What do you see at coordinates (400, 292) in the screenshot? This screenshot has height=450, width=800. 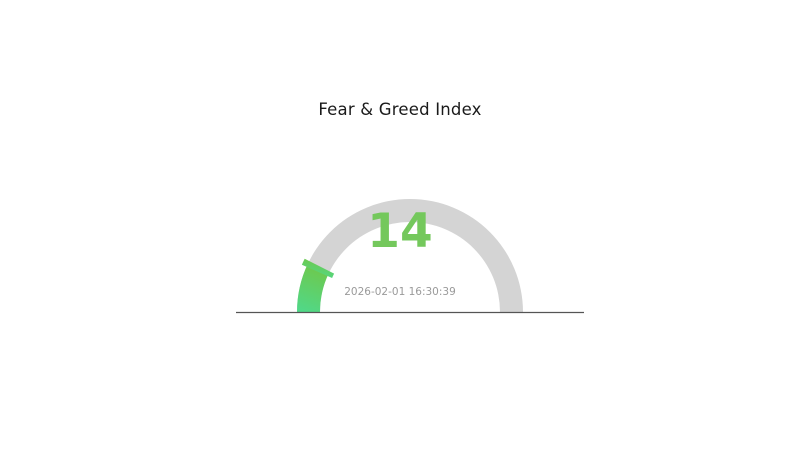 I see `gauge-timestamp-label: 2026-02-01 16:30:39` at bounding box center [400, 292].